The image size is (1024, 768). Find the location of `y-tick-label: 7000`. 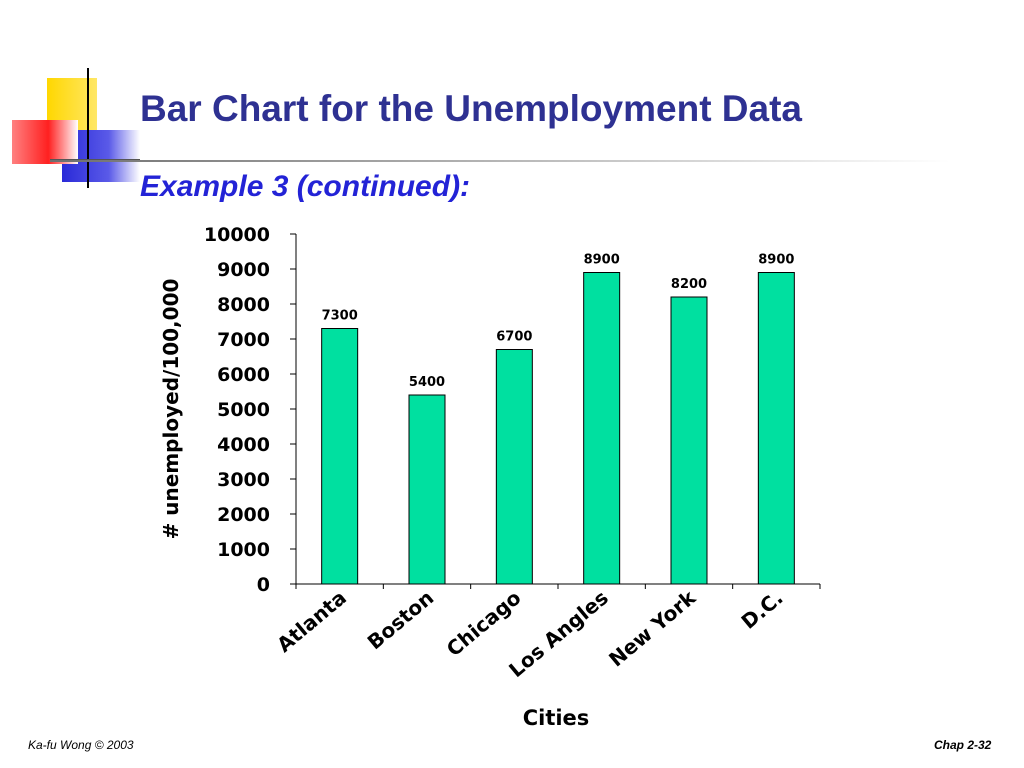

y-tick-label: 7000 is located at coordinates (243, 340).